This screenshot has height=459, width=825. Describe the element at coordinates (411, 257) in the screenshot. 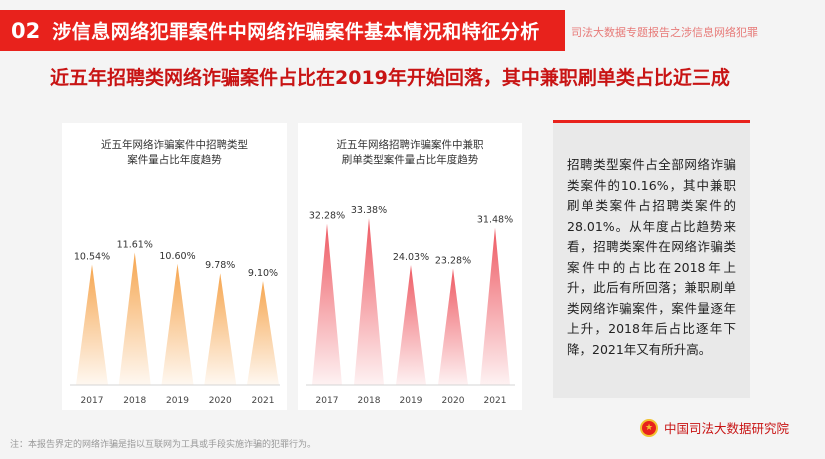

I see `data-label: 24.03%` at that location.